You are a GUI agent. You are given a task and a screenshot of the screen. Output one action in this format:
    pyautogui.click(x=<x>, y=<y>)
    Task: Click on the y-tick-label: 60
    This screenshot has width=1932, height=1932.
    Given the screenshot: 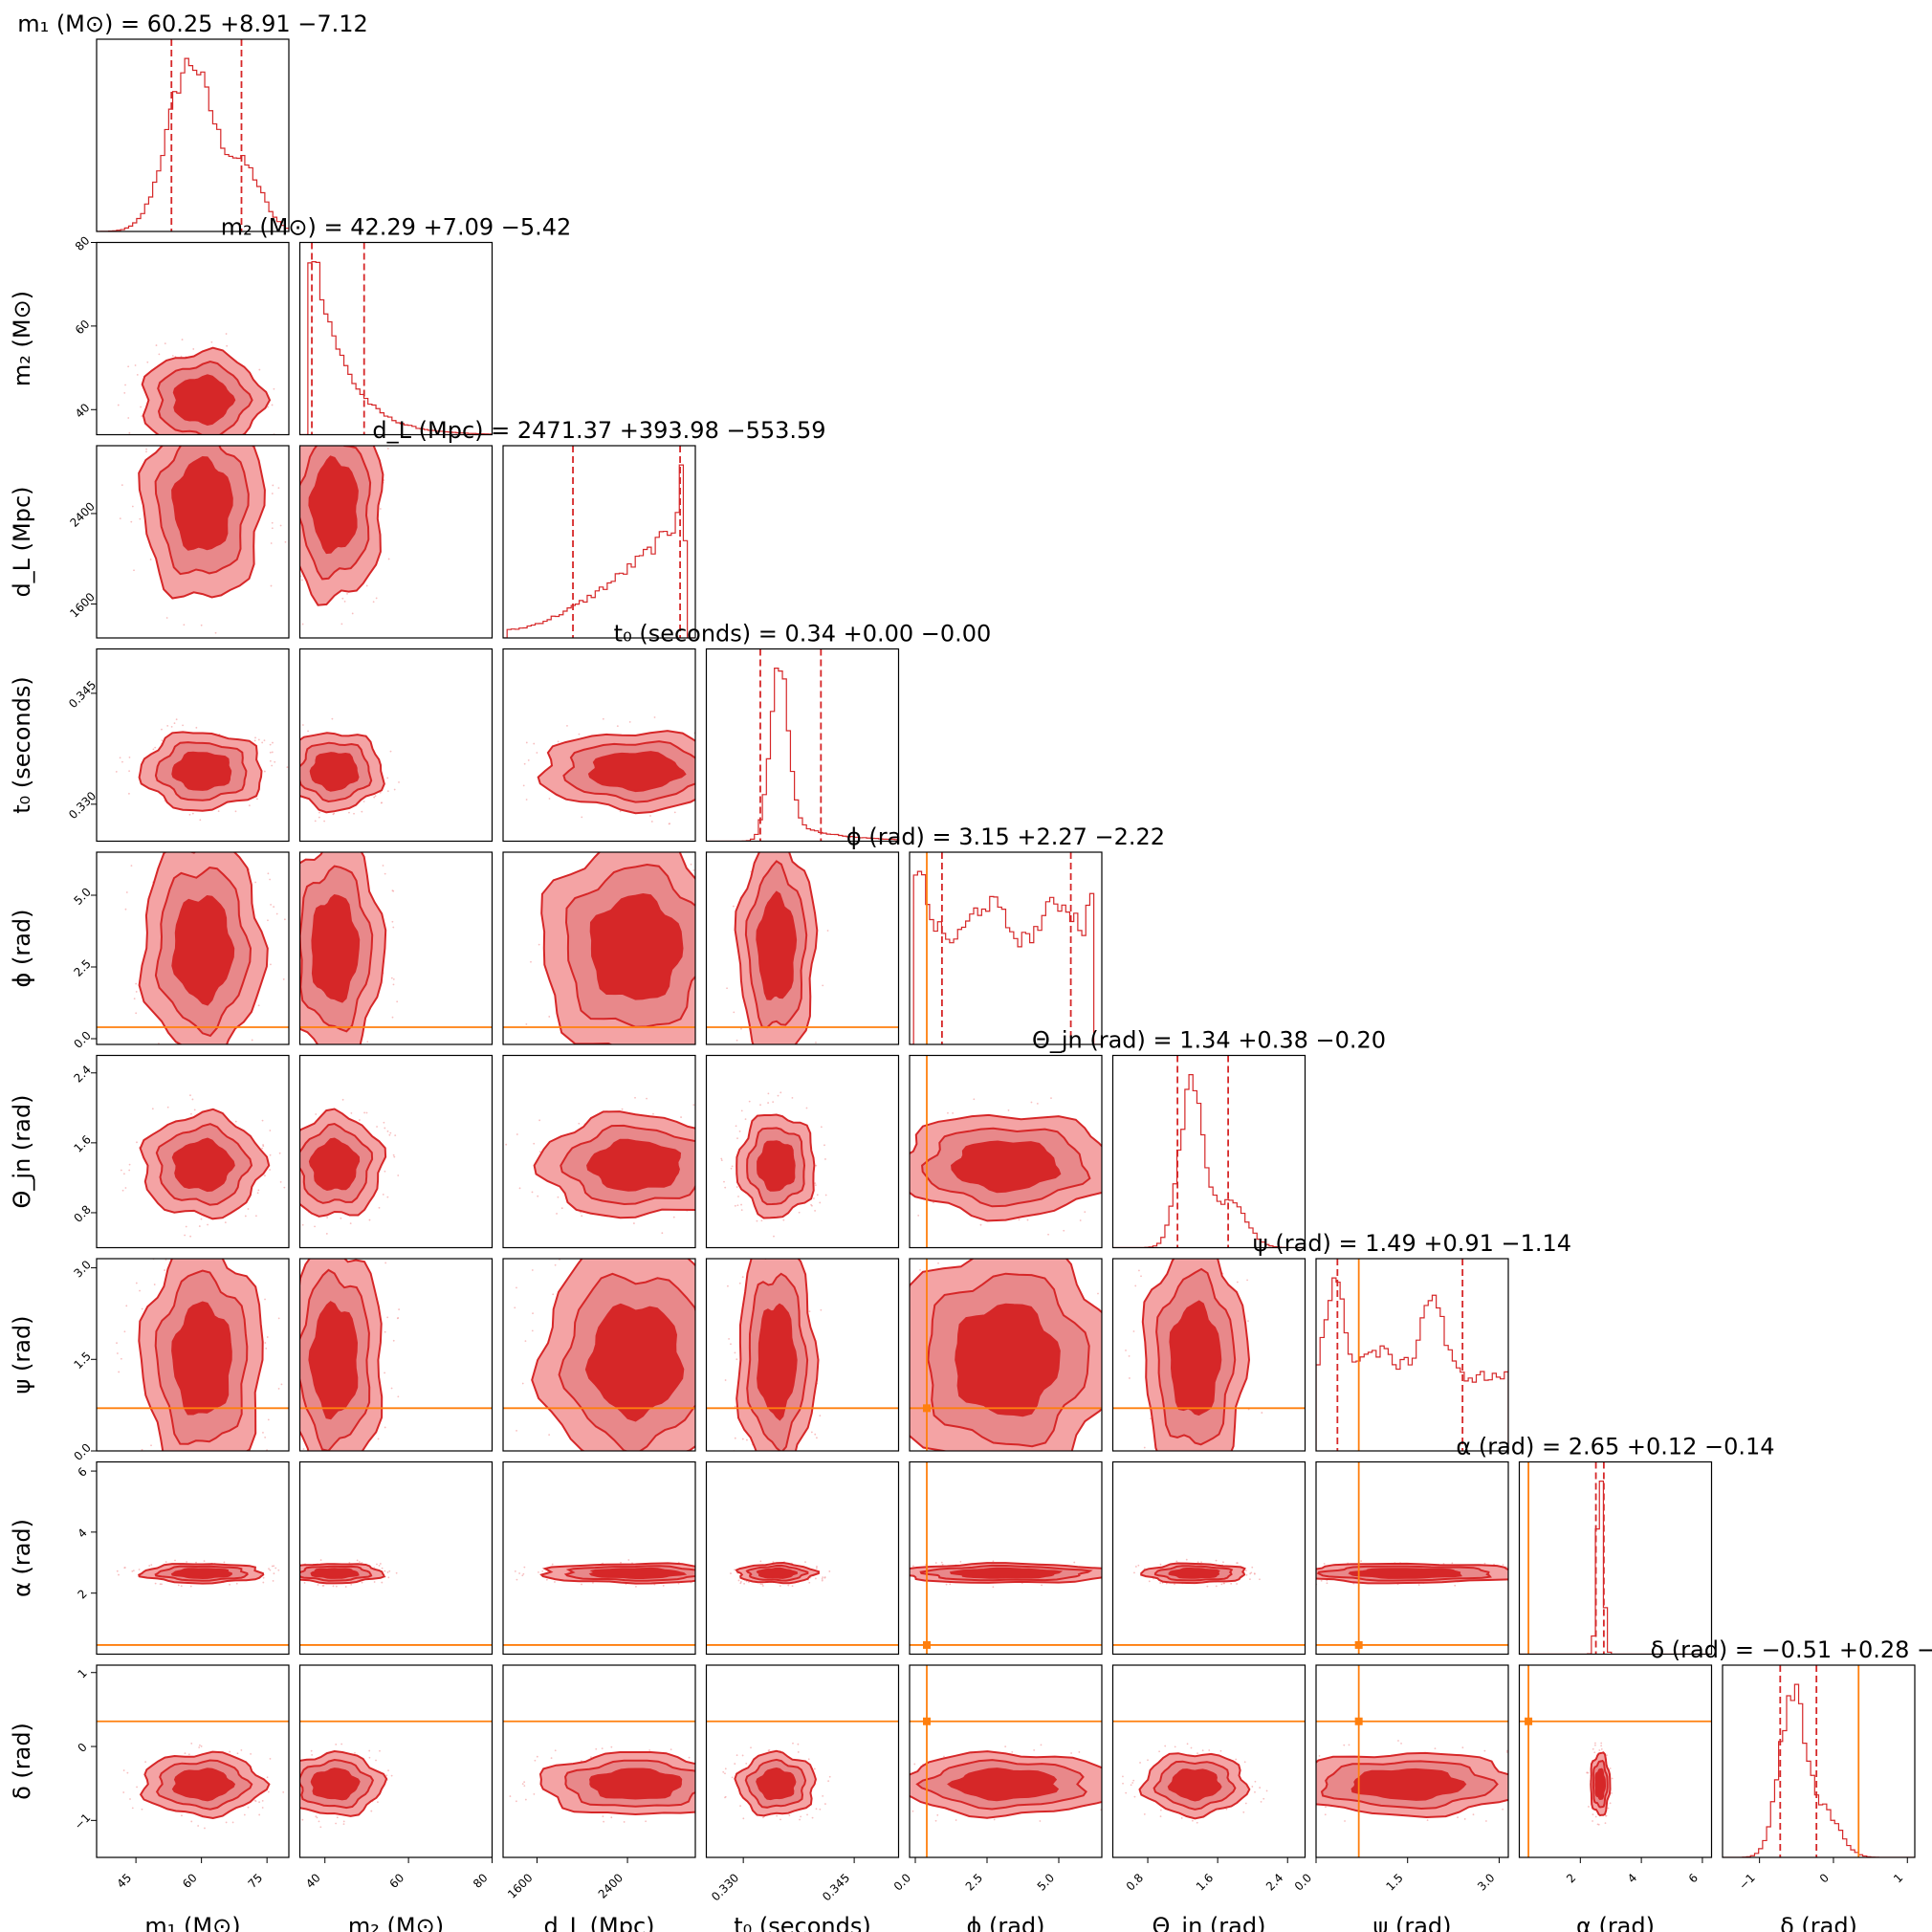 What is the action you would take?
    pyautogui.click(x=83, y=328)
    